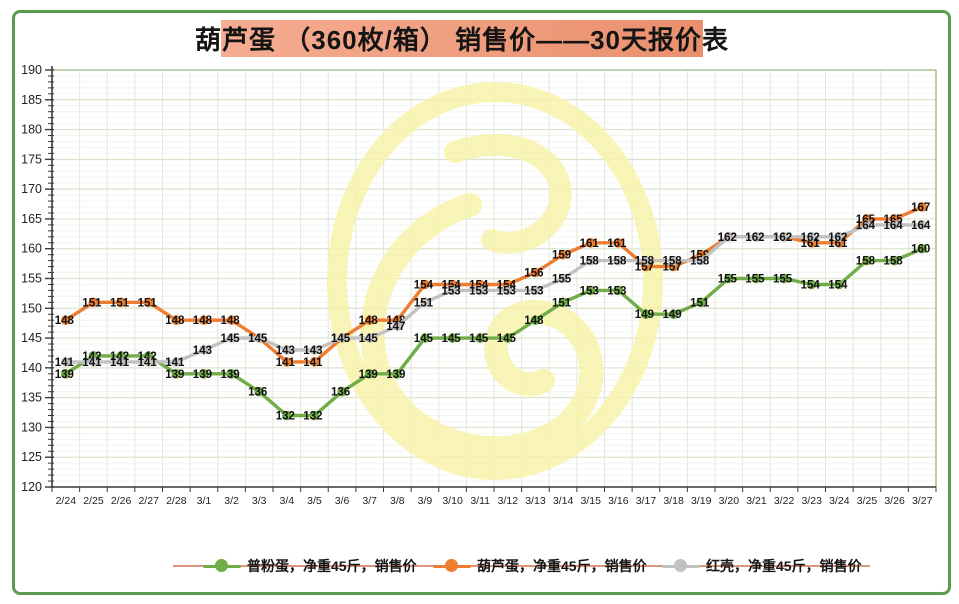 The image size is (959, 604). Describe the element at coordinates (563, 501) in the screenshot. I see `svg-text: 3/14` at that location.